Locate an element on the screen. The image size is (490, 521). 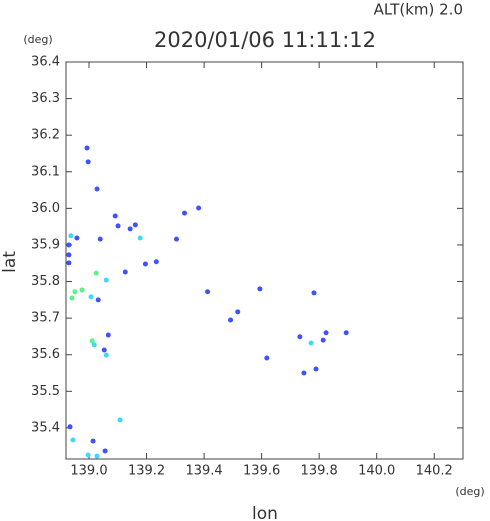
y-tick-label: 35.6 is located at coordinates (45, 354).